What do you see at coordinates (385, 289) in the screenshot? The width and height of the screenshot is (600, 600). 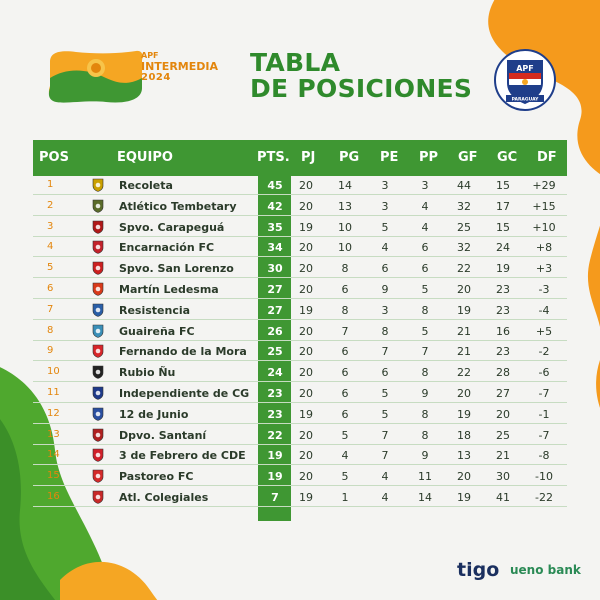 I see `pe-cell: 9` at bounding box center [385, 289].